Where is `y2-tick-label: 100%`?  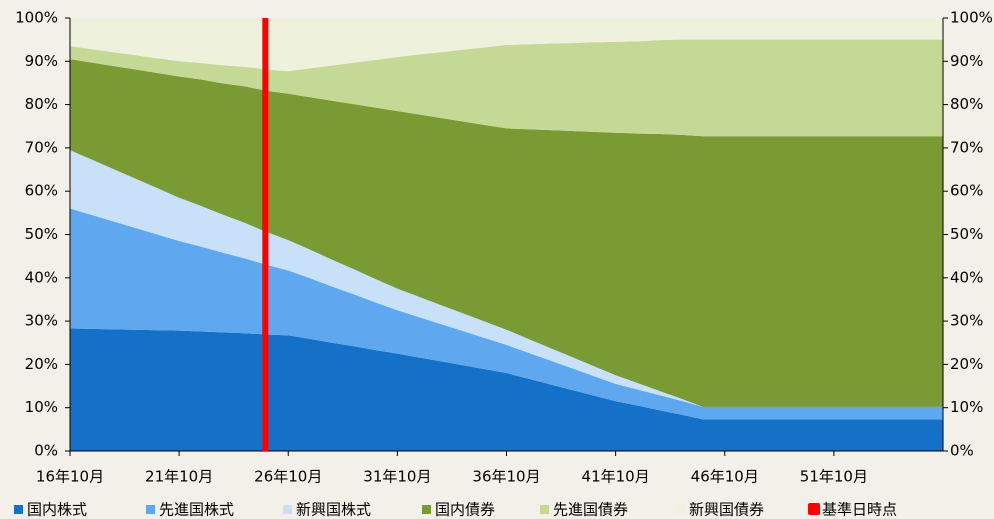 y2-tick-label: 100% is located at coordinates (971, 18).